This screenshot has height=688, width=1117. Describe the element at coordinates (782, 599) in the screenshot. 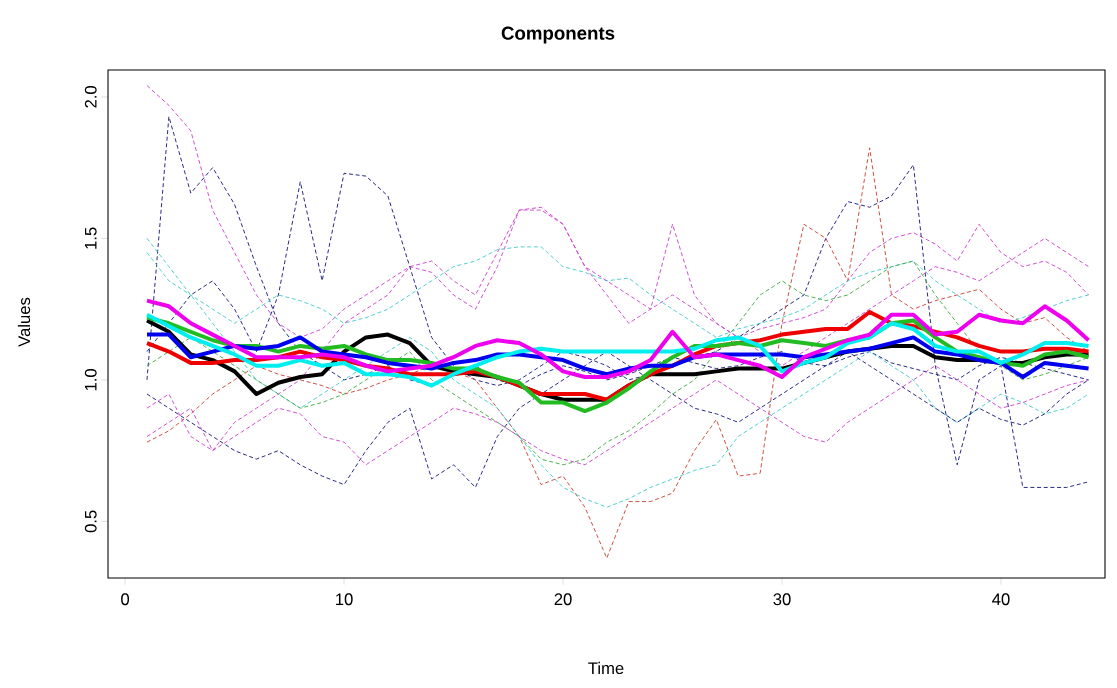

I see `x-tick-label: 30` at that location.